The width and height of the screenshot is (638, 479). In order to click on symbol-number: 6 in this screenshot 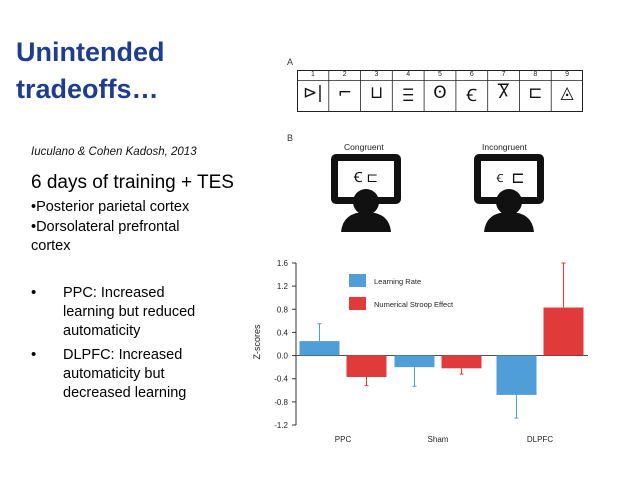, I will do `click(471, 74)`.